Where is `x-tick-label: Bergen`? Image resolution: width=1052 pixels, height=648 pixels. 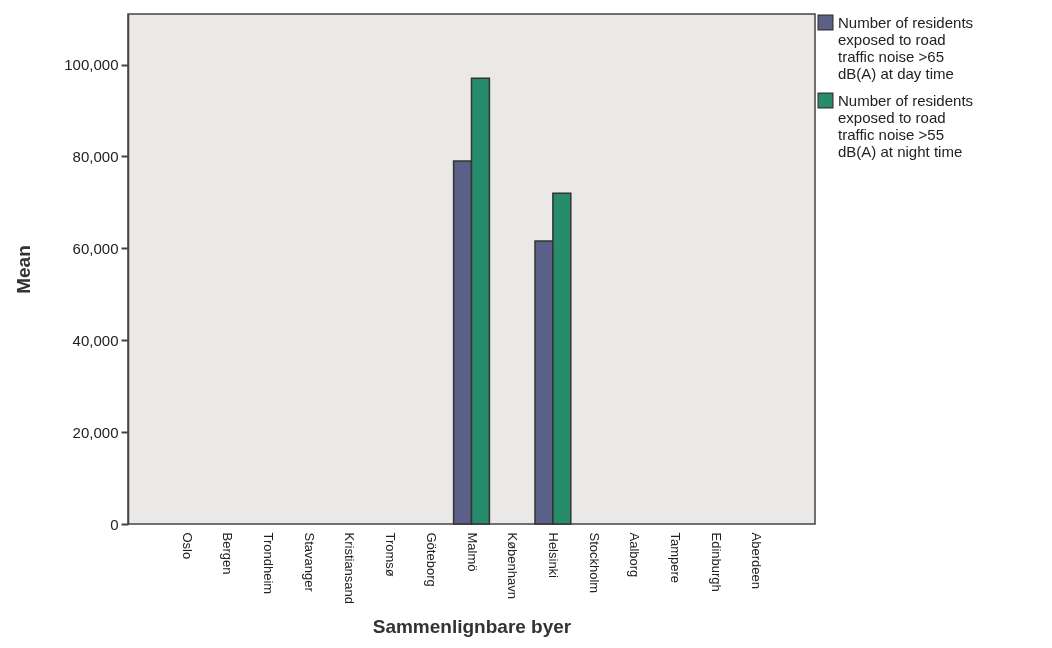 x-tick-label: Bergen is located at coordinates (228, 553).